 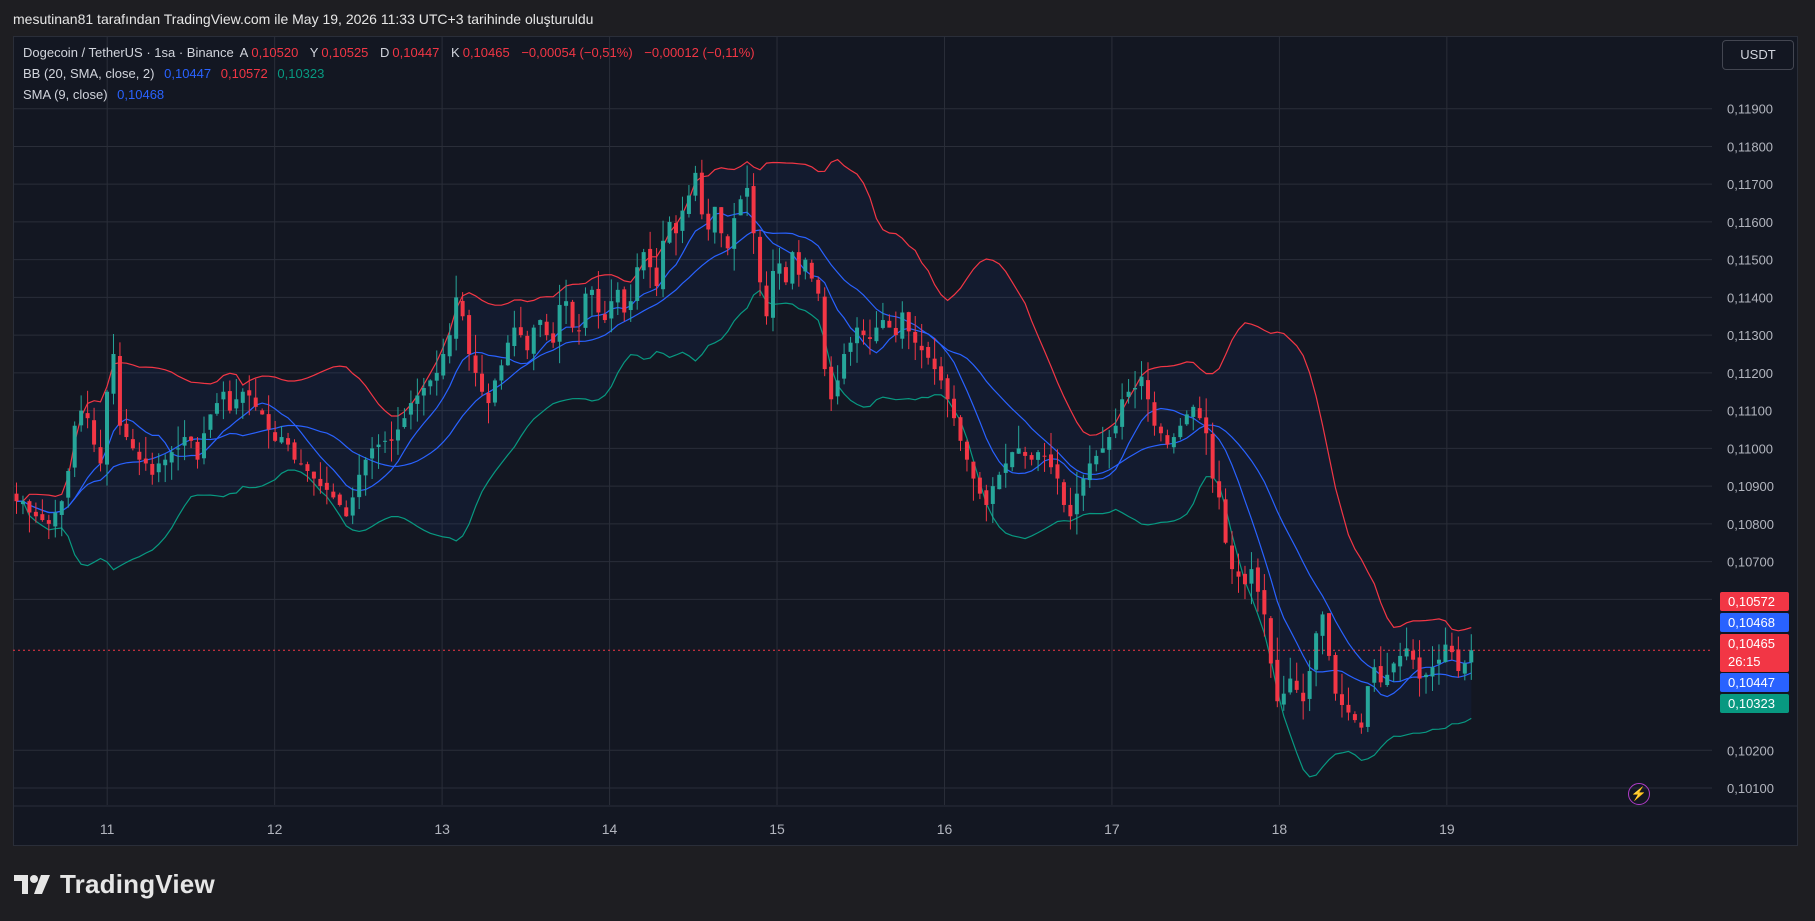 I want to click on high-value: 0,10525, so click(x=345, y=52).